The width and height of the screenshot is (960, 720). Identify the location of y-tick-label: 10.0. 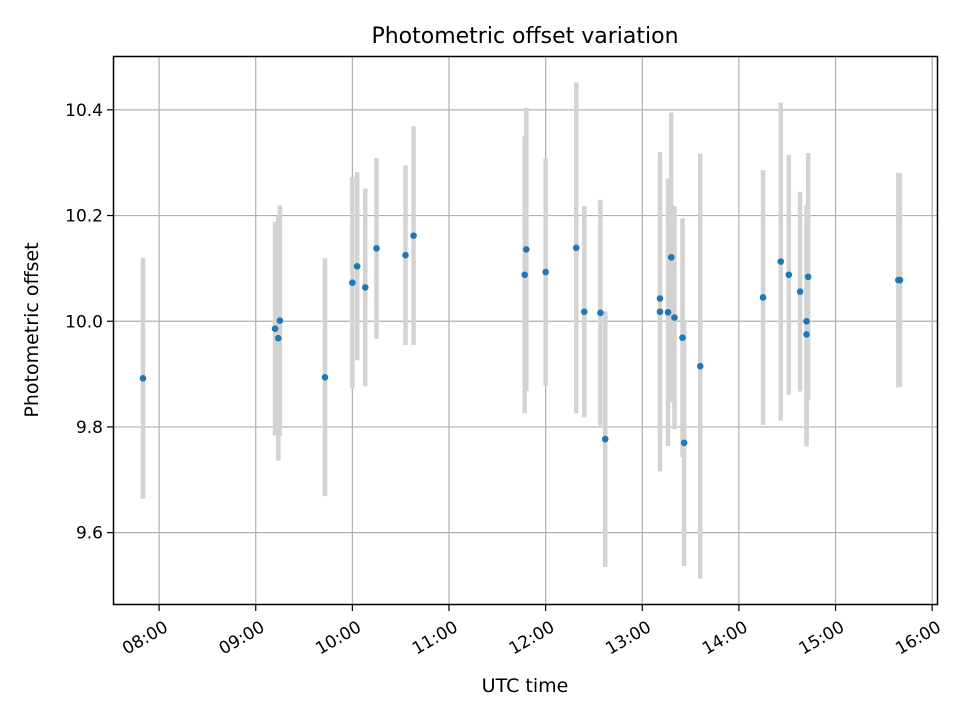
(84, 322).